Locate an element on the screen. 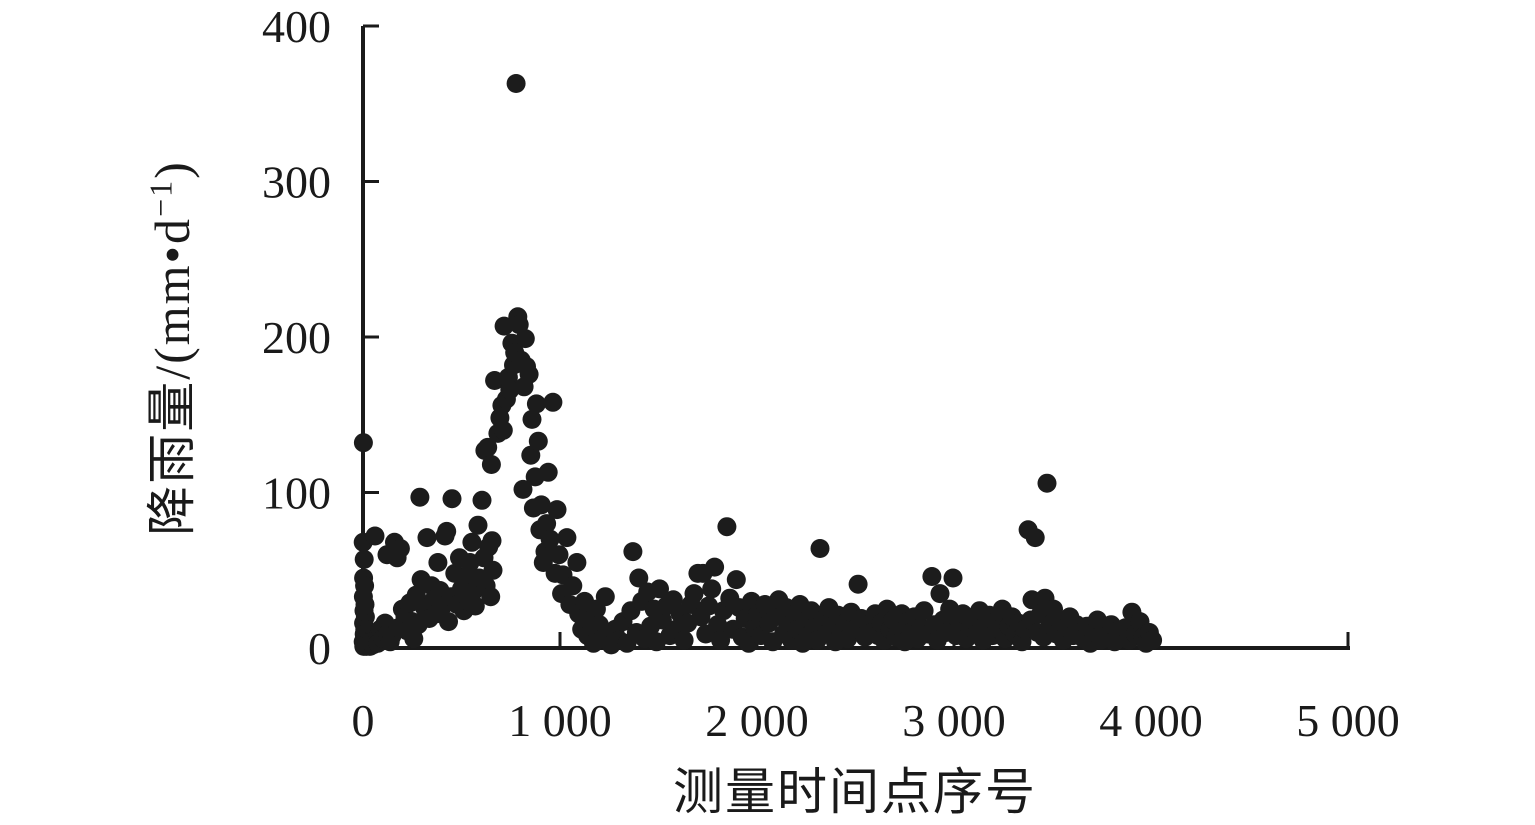  x-tick-label: 2 000 is located at coordinates (757, 720).